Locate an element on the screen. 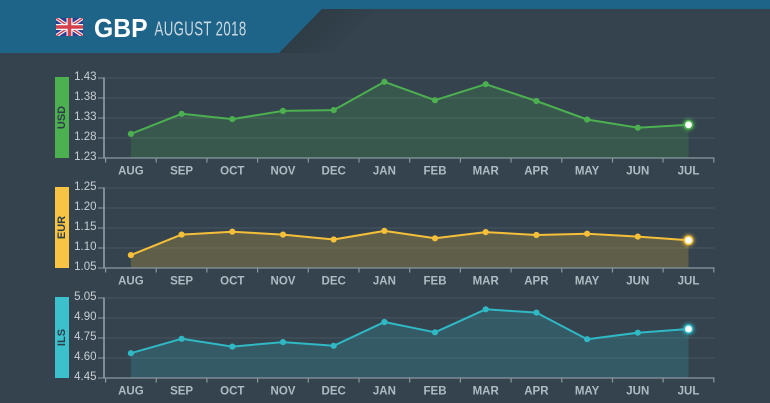 Image resolution: width=770 pixels, height=403 pixels. svg-text: GBP is located at coordinates (121, 28).